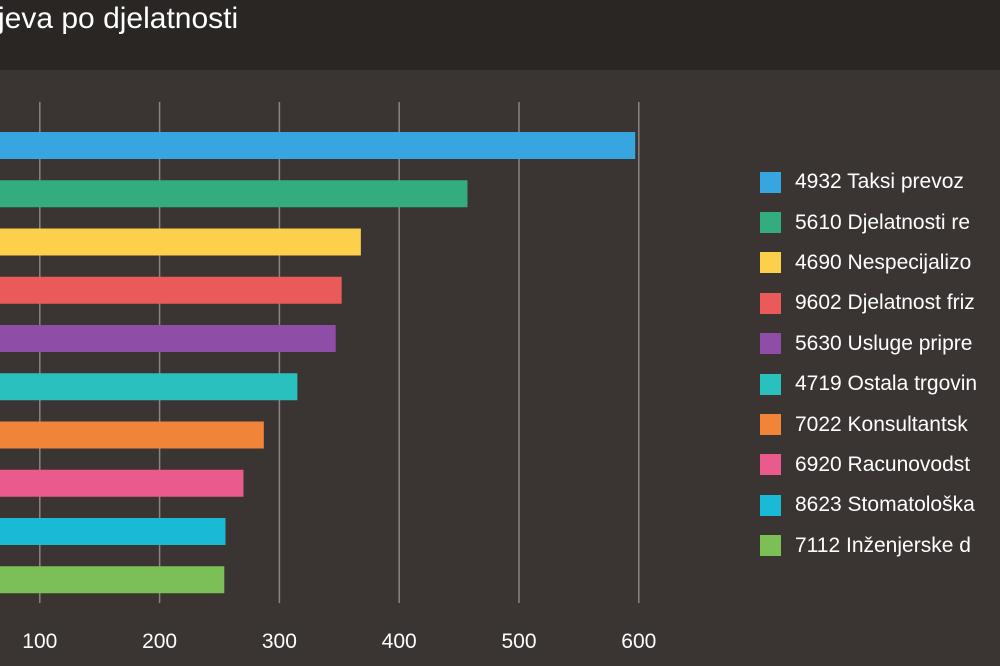 Image resolution: width=1000 pixels, height=666 pixels. I want to click on legend-item: 6920 Racunovodst, so click(880, 465).